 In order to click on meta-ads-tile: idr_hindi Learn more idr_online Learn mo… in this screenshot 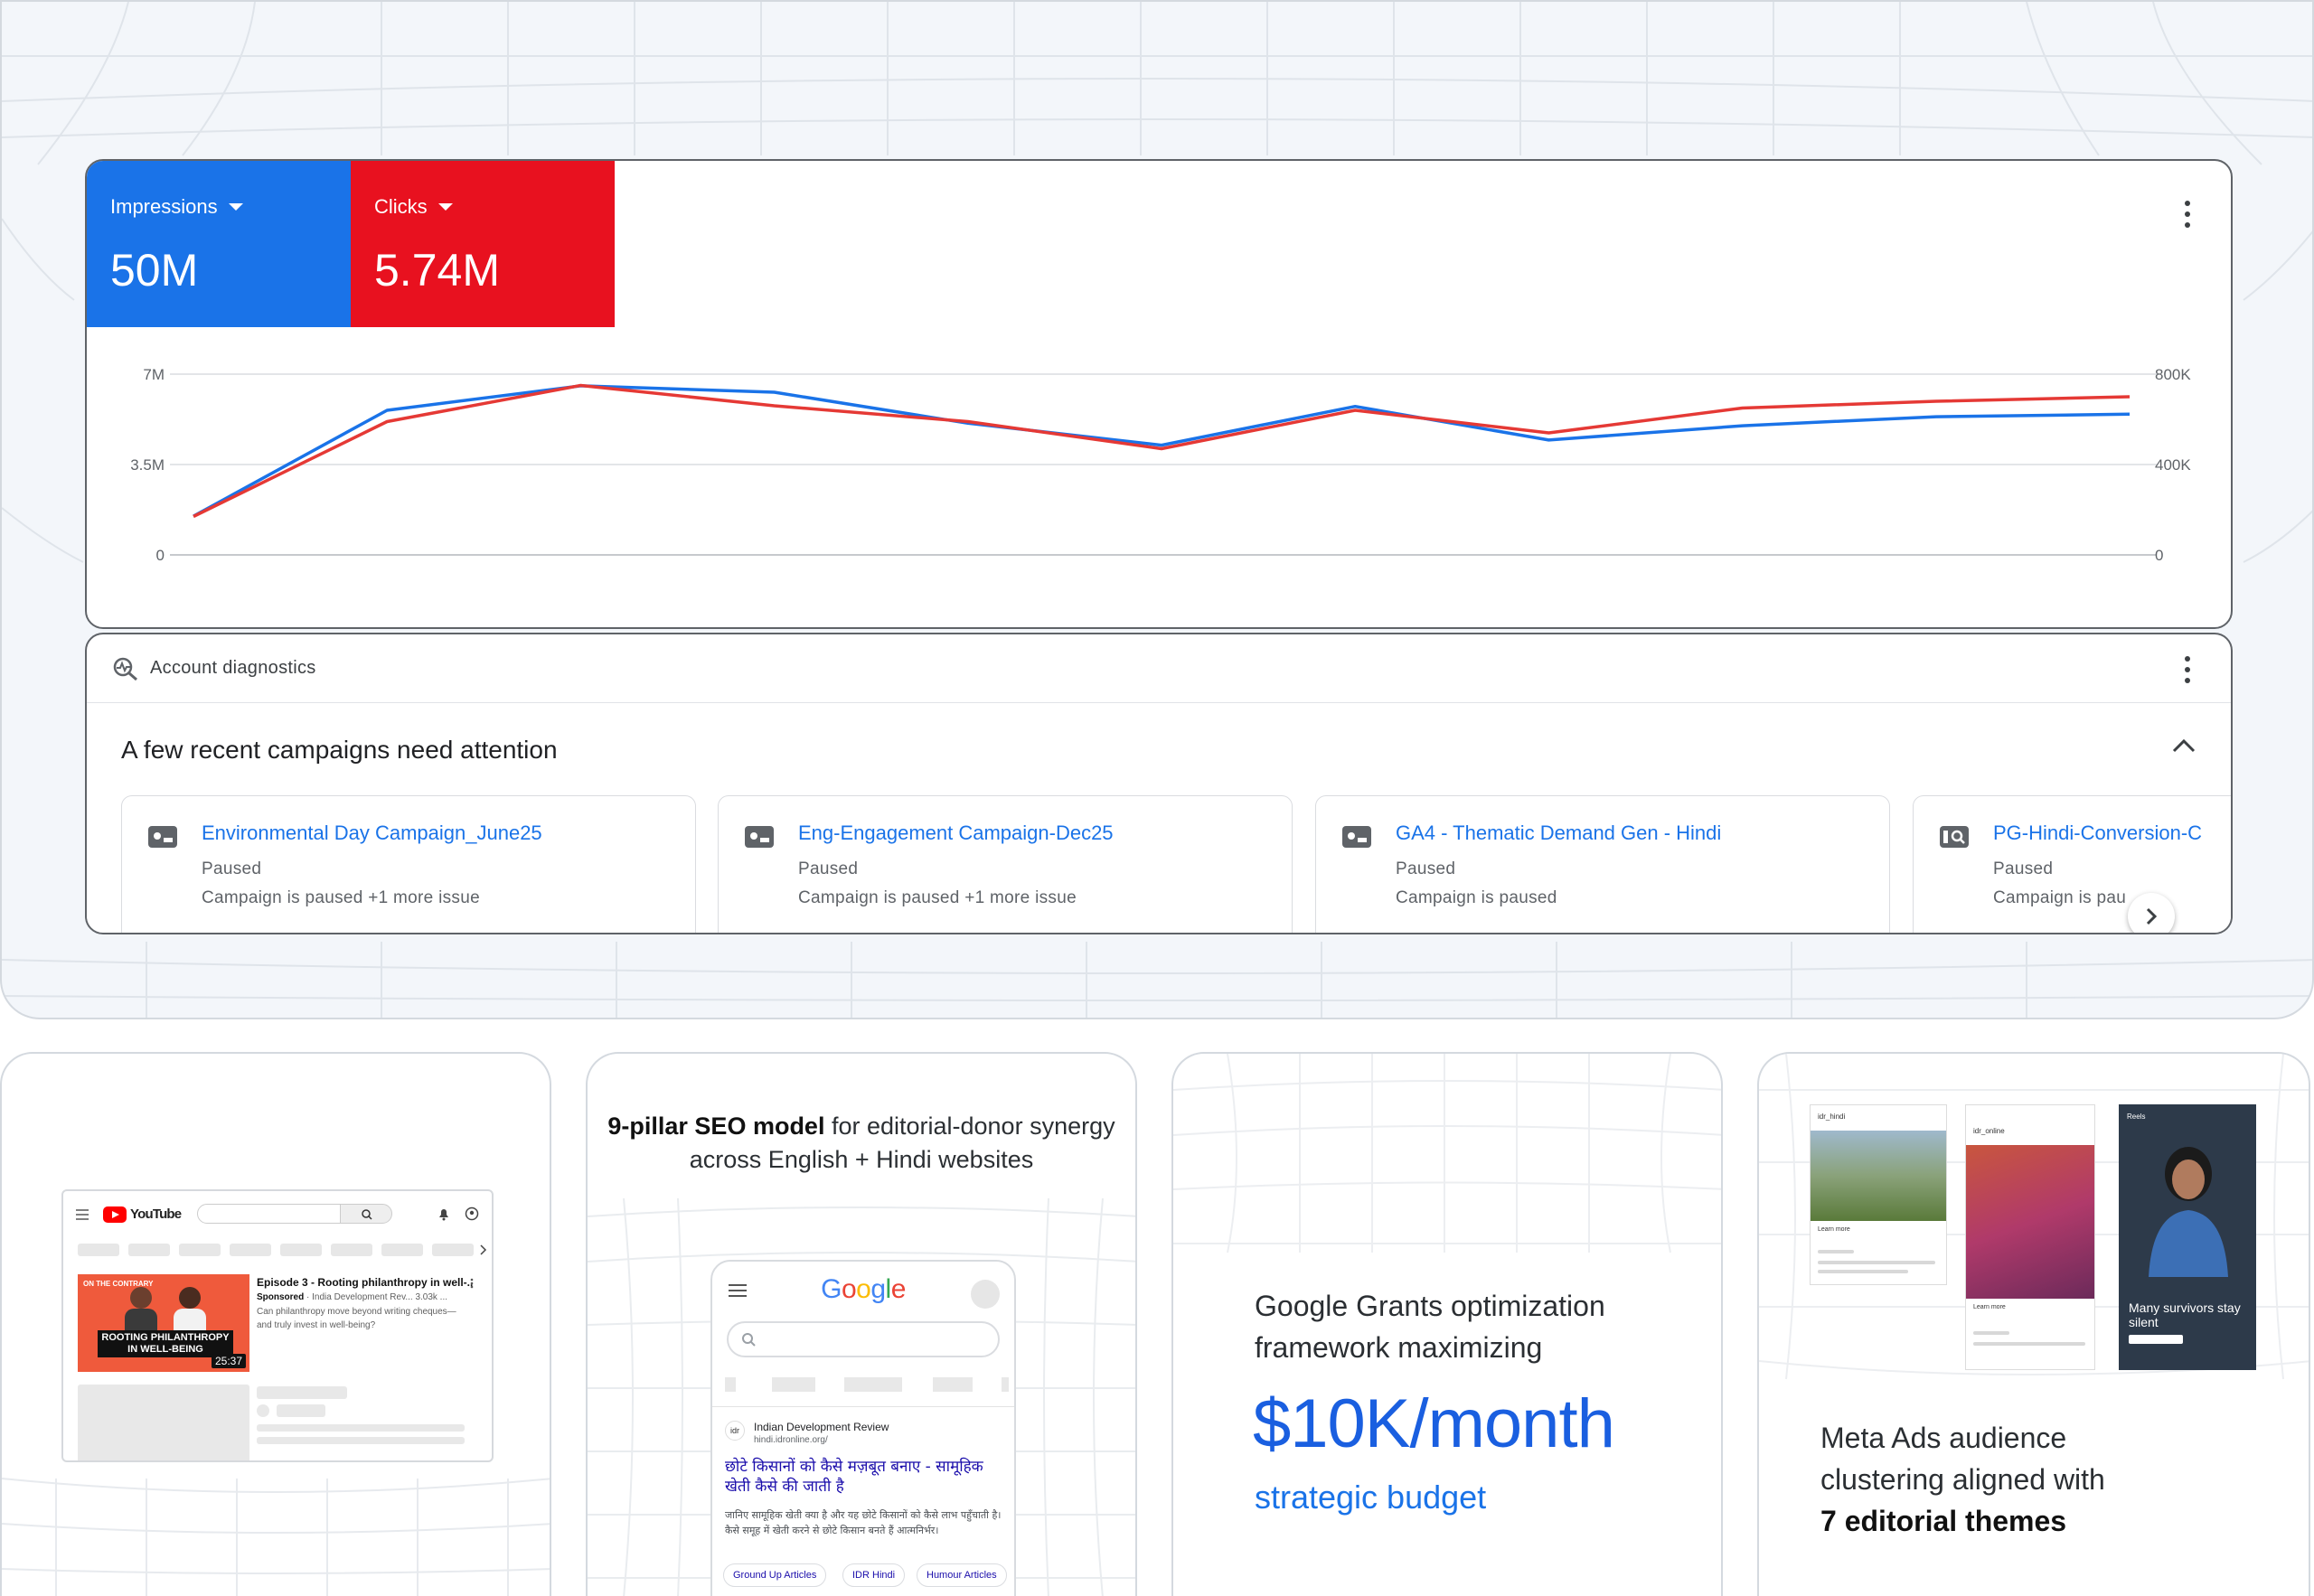, I will do `click(2034, 1324)`.